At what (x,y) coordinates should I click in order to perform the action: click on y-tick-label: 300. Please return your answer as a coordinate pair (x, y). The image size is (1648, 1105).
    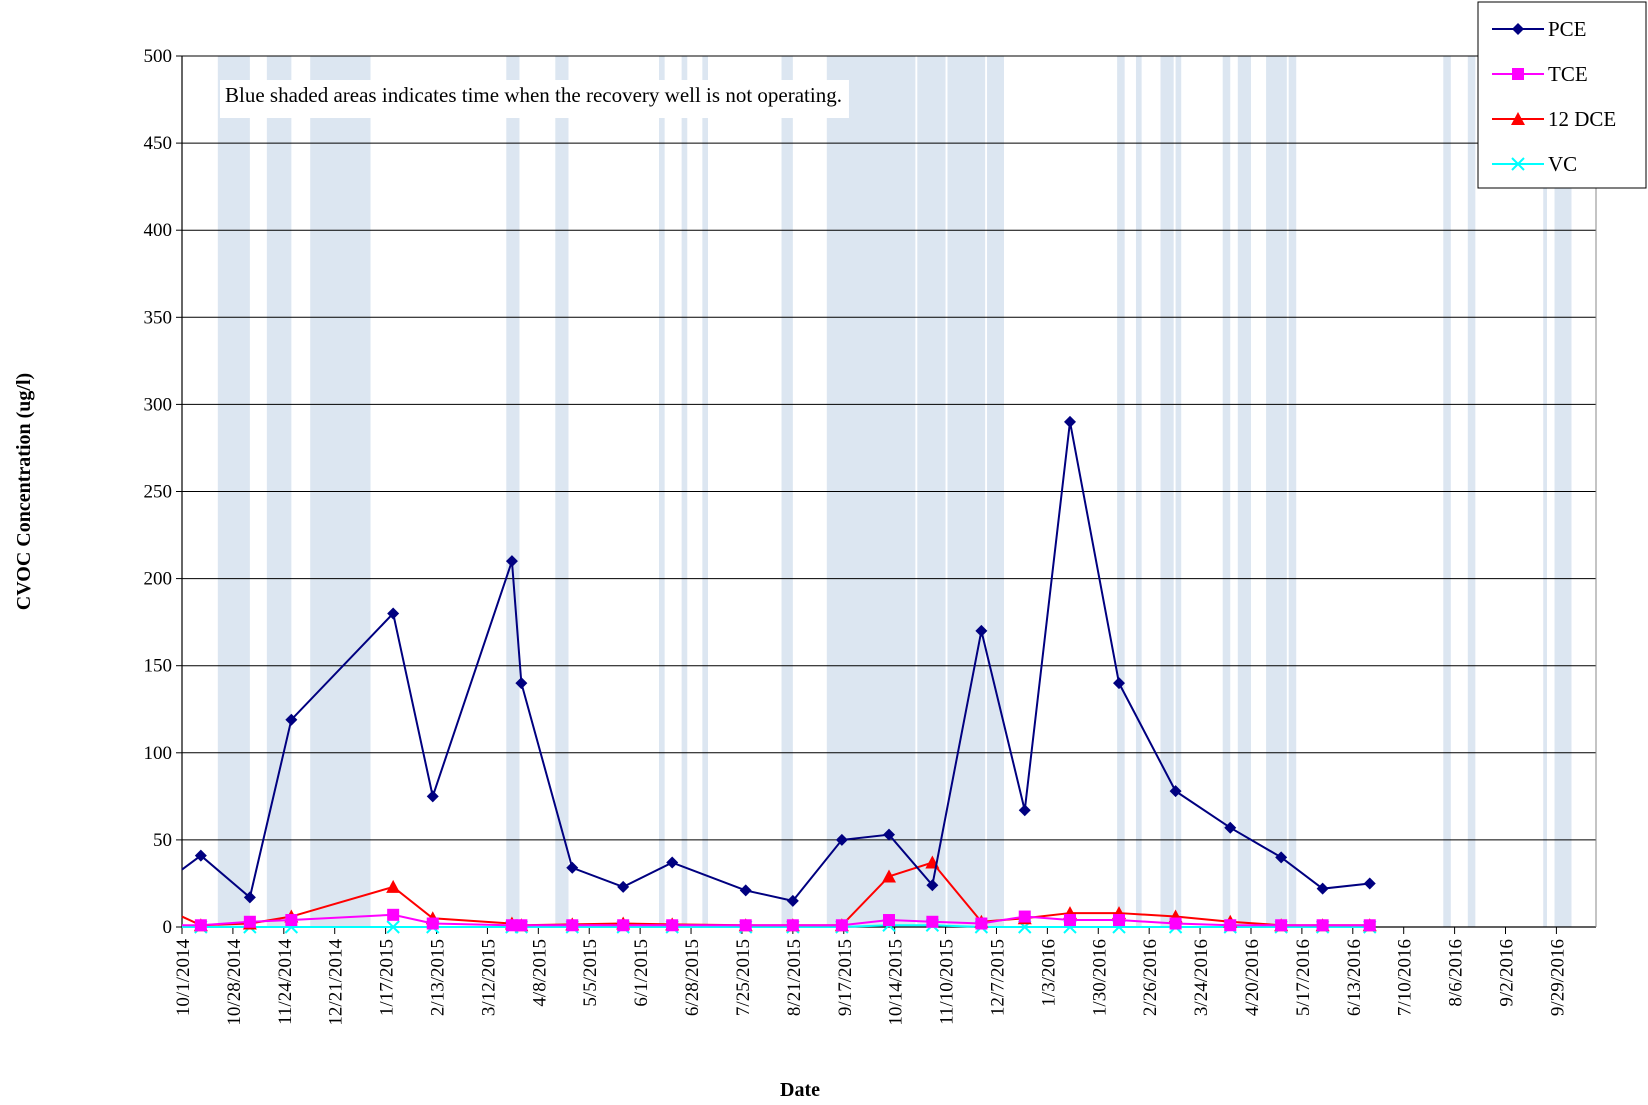
    Looking at the image, I should click on (158, 404).